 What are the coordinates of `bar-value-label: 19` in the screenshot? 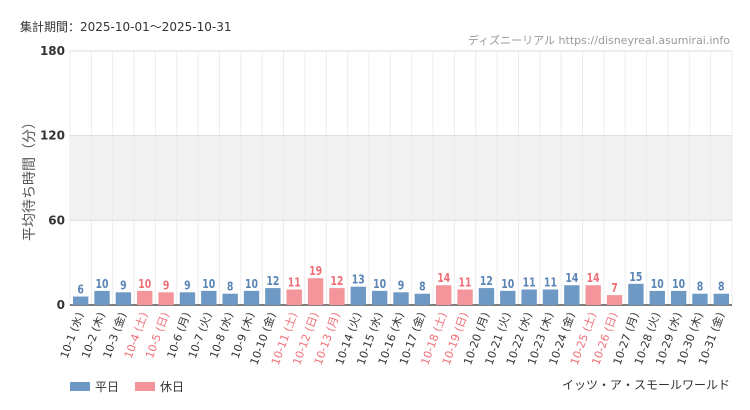 It's located at (315, 271).